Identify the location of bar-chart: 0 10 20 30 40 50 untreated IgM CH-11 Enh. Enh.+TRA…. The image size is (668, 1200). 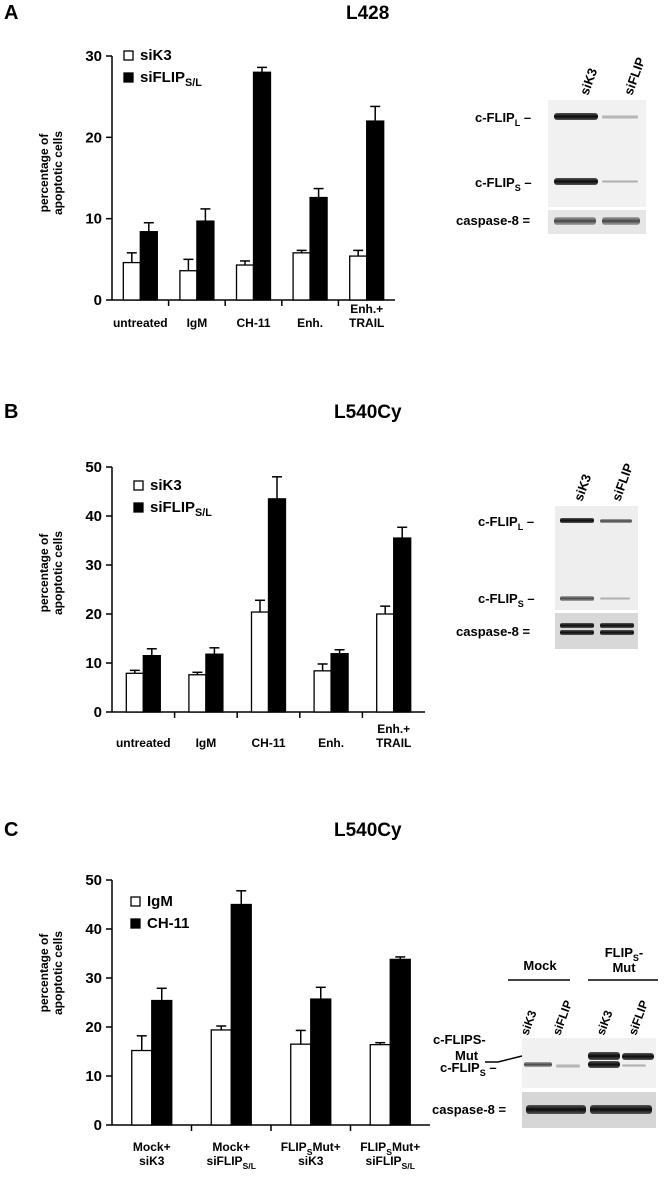
(255, 604).